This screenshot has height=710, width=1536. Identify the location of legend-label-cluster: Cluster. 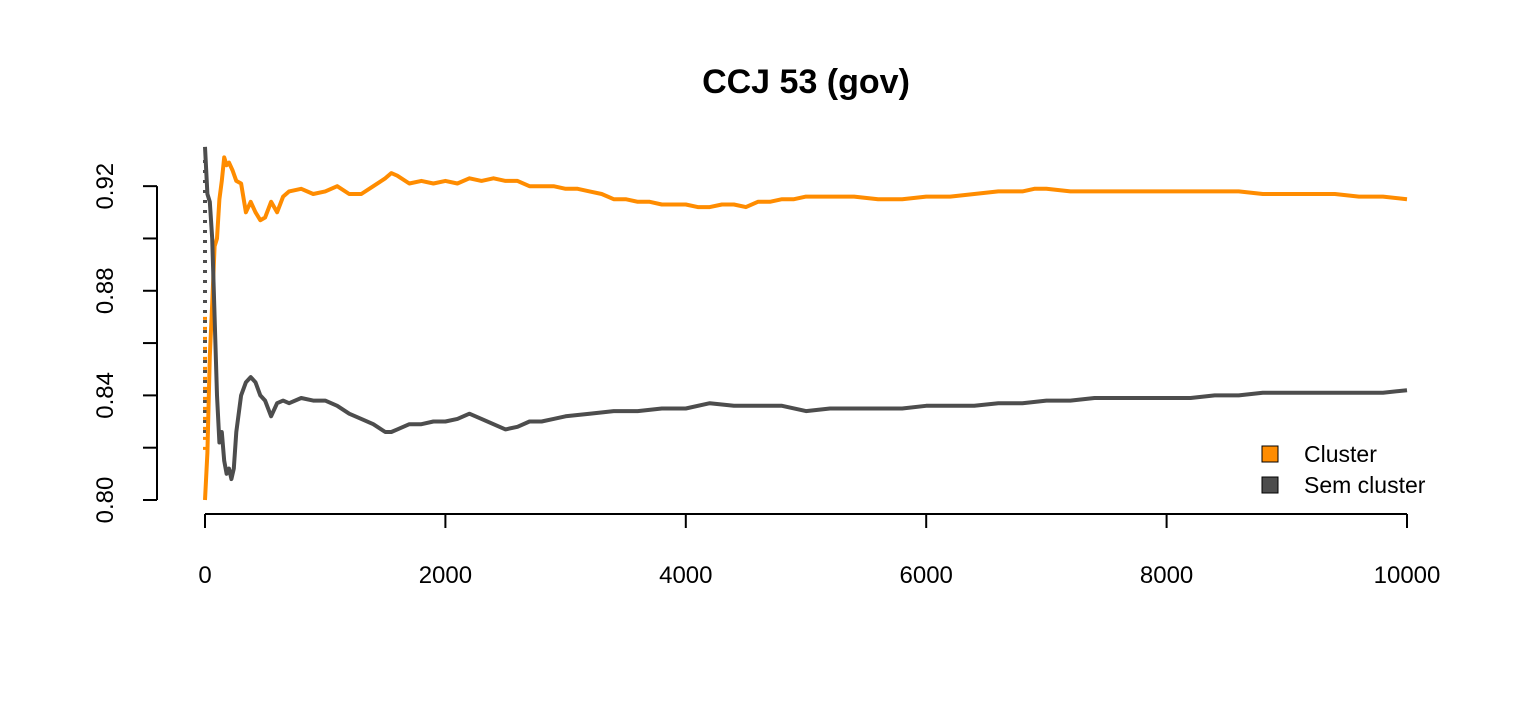
(1340, 454).